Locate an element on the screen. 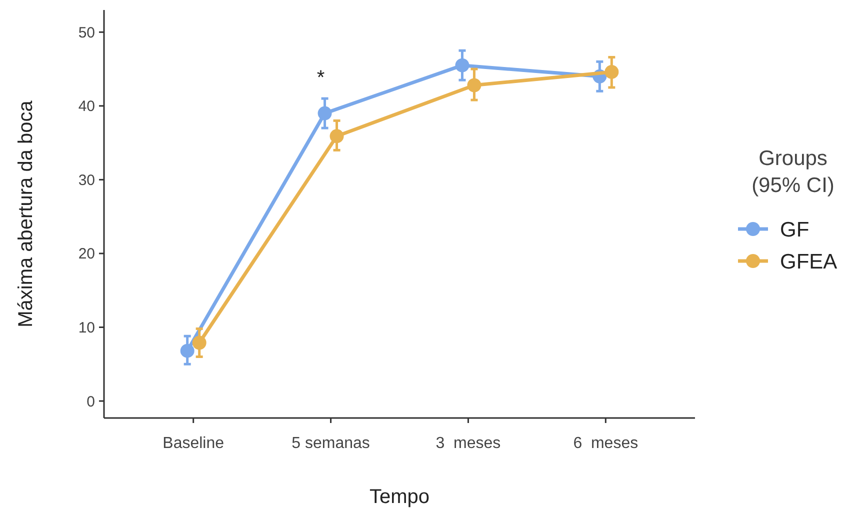  y-tick-label: 0 is located at coordinates (90, 401).